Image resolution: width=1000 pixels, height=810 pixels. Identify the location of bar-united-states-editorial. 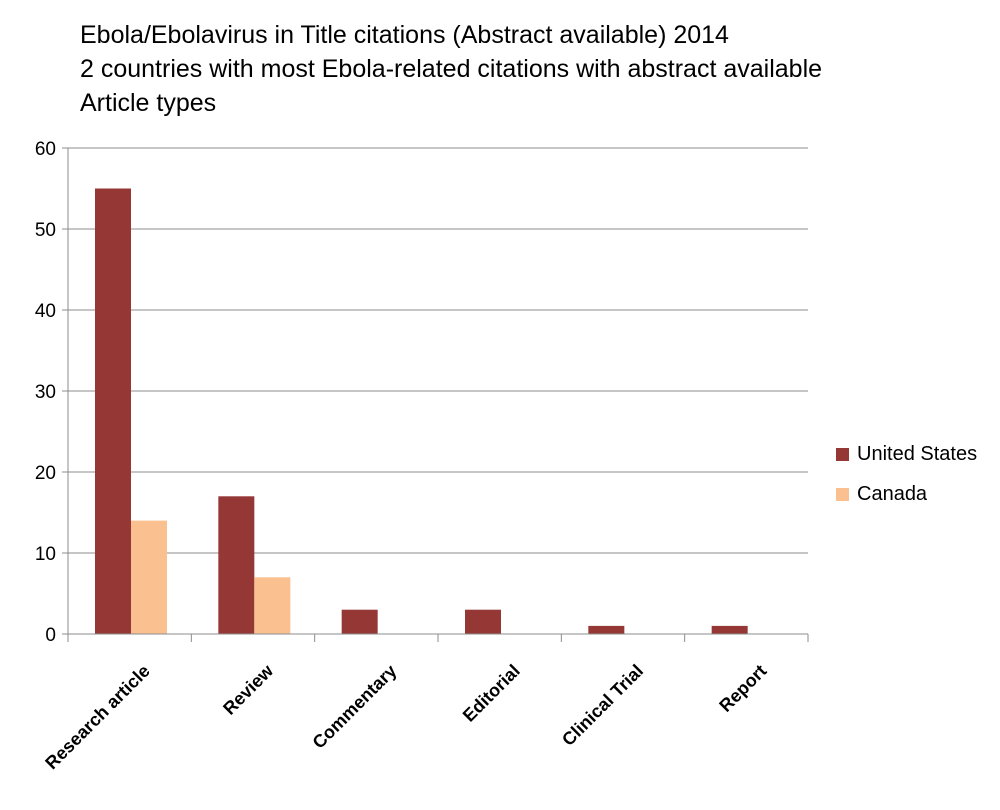
(483, 621).